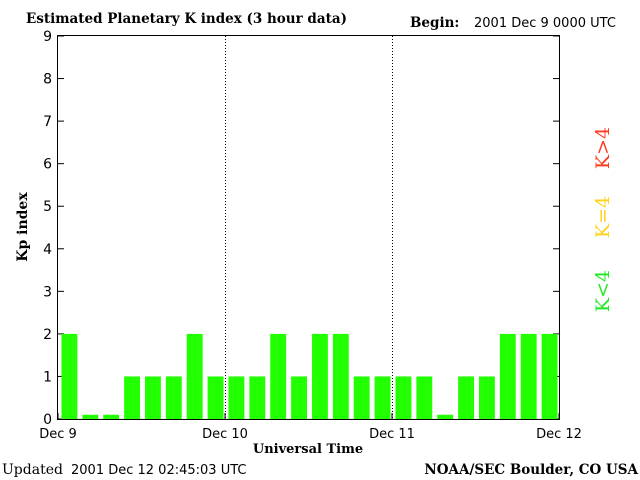 Image resolution: width=640 pixels, height=480 pixels. I want to click on legend-k-gt4: K>4, so click(603, 148).